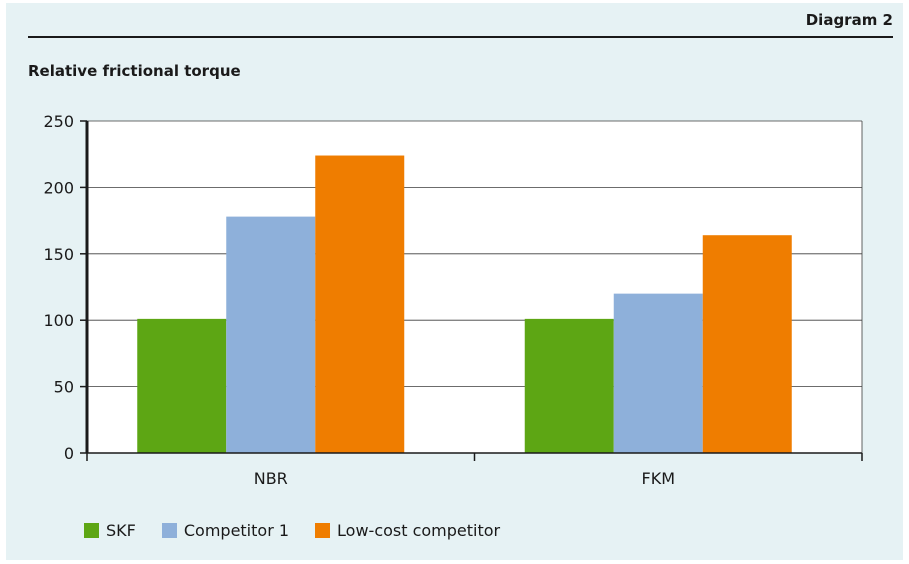  Describe the element at coordinates (305, 530) in the screenshot. I see `legend: SKF Competitor 1 Low-cost competitor` at that location.